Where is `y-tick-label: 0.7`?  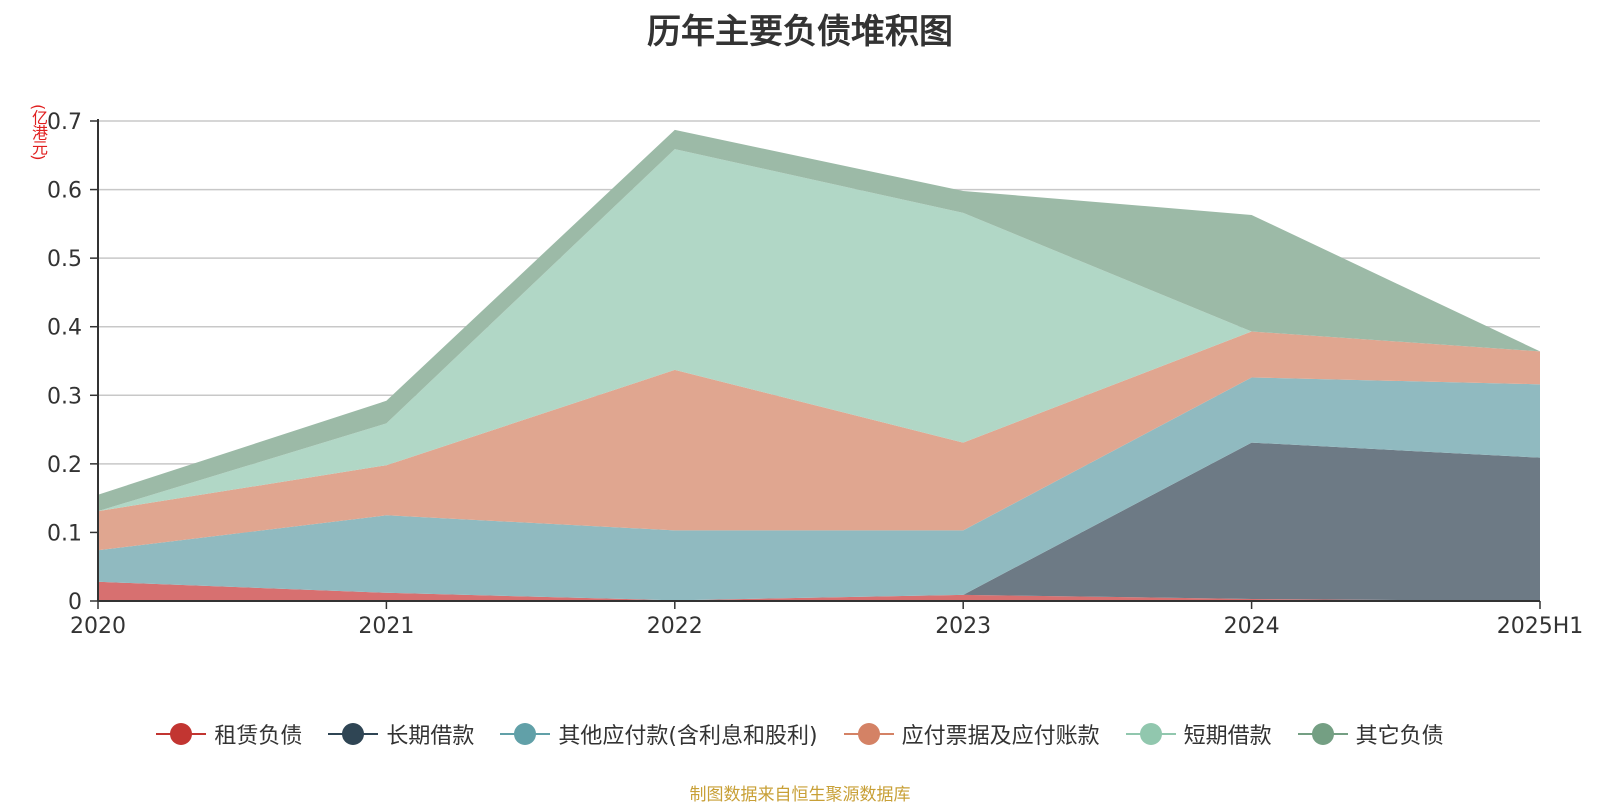
y-tick-label: 0.7 is located at coordinates (64, 122).